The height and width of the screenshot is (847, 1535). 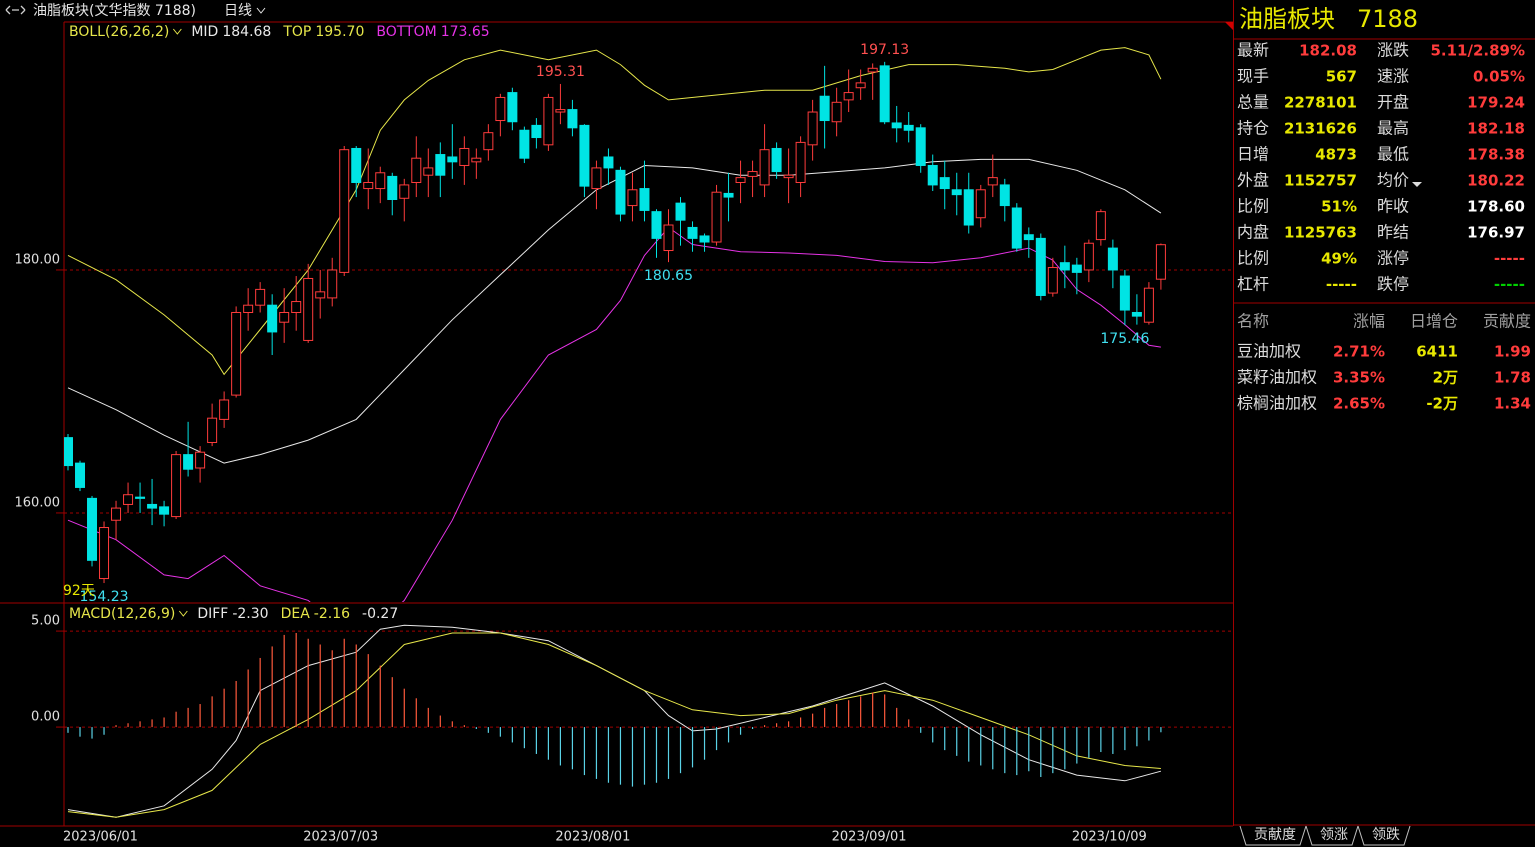 What do you see at coordinates (38, 502) in the screenshot?
I see `y-tick-label: 160.00` at bounding box center [38, 502].